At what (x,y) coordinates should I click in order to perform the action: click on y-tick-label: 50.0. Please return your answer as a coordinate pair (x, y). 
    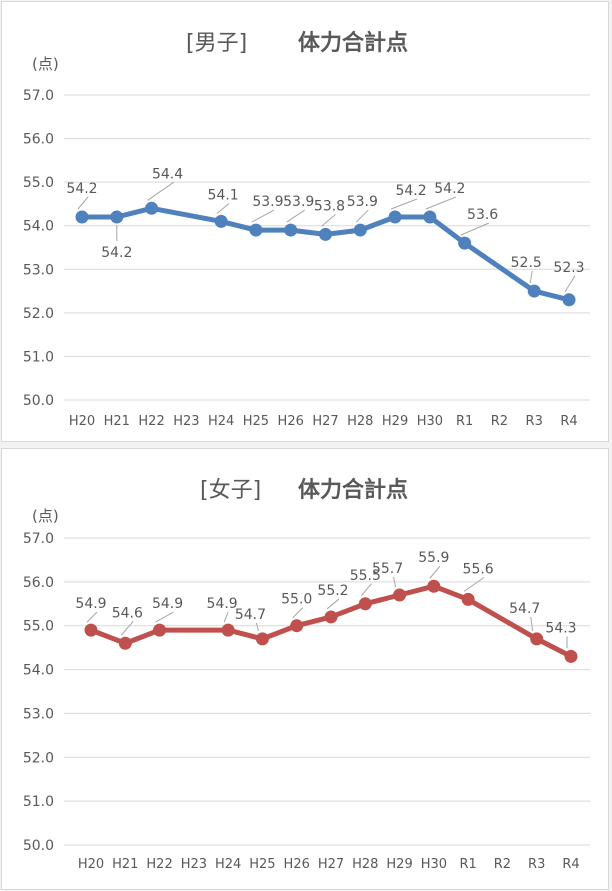
    Looking at the image, I should click on (38, 401).